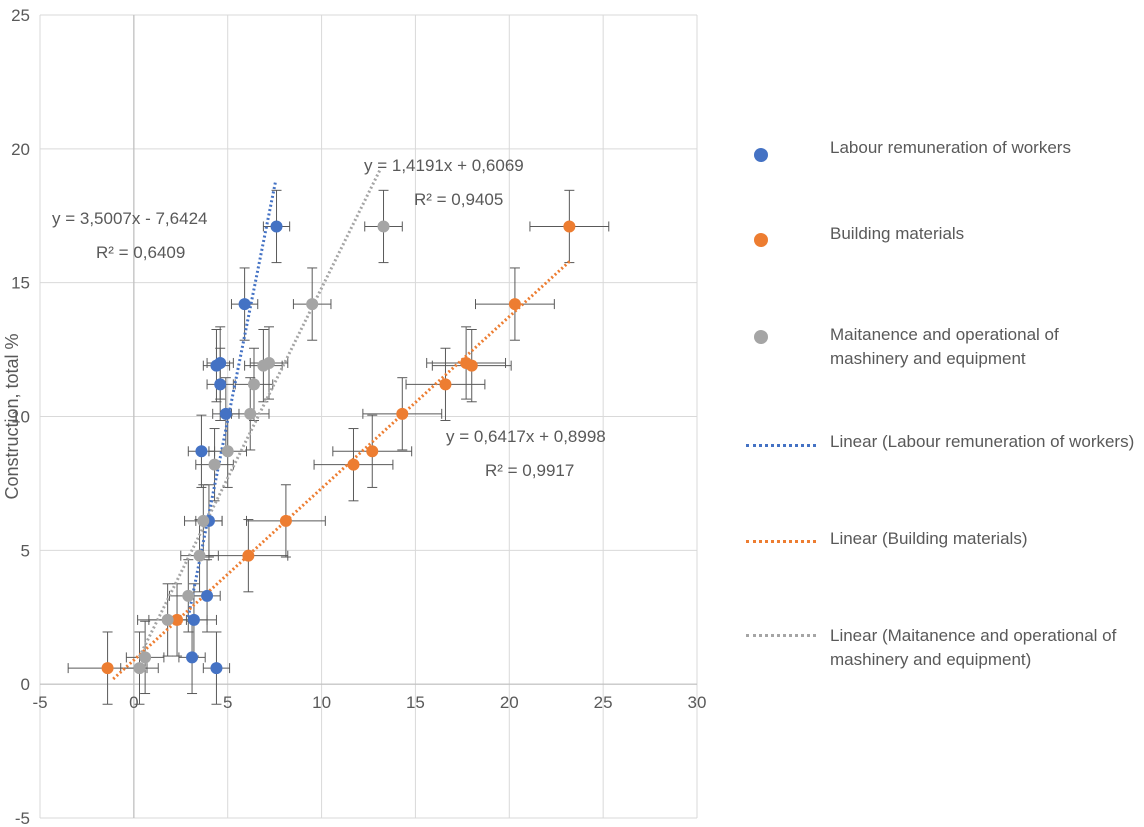 The image size is (1144, 827). I want to click on x-tick-label: -5, so click(39, 702).